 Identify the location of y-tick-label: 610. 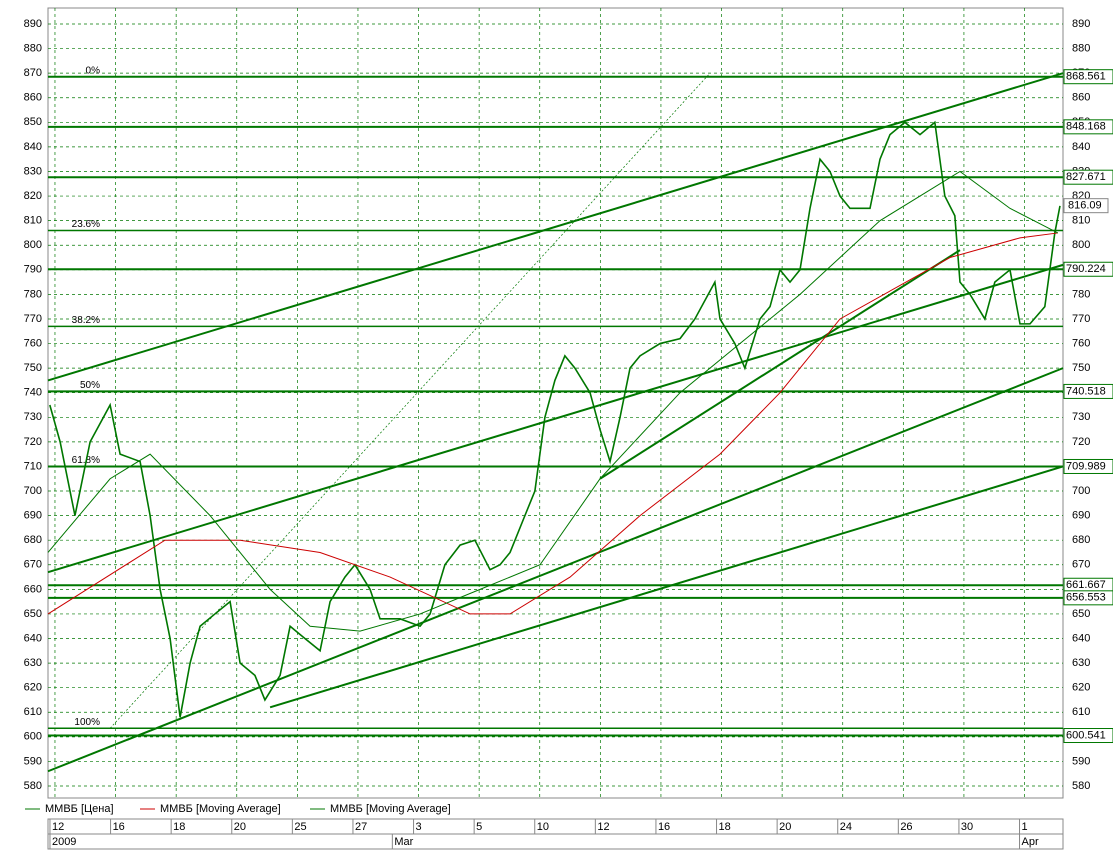
(33, 712).